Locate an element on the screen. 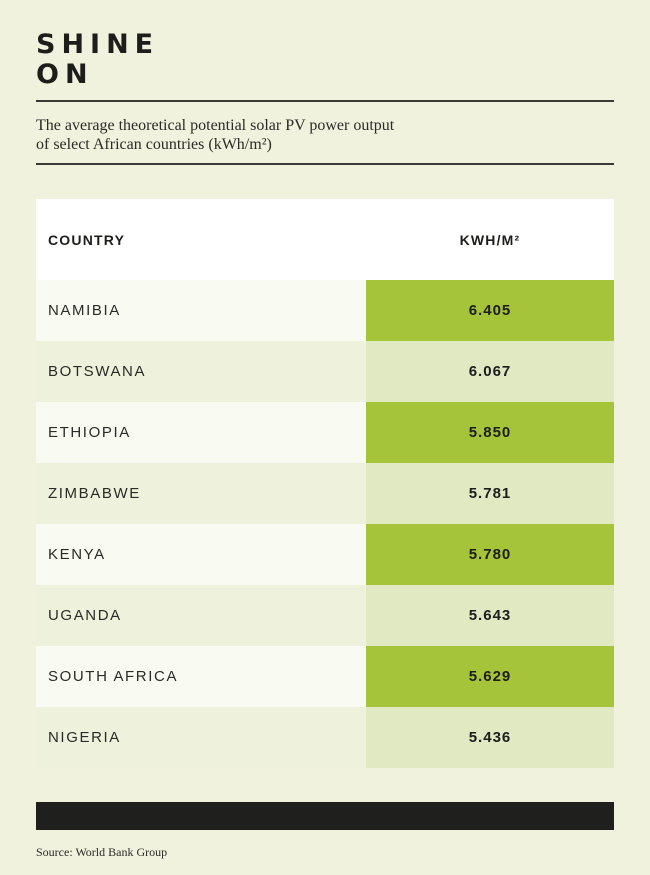 The height and width of the screenshot is (875, 650). value-cell: 6.405 is located at coordinates (490, 310).